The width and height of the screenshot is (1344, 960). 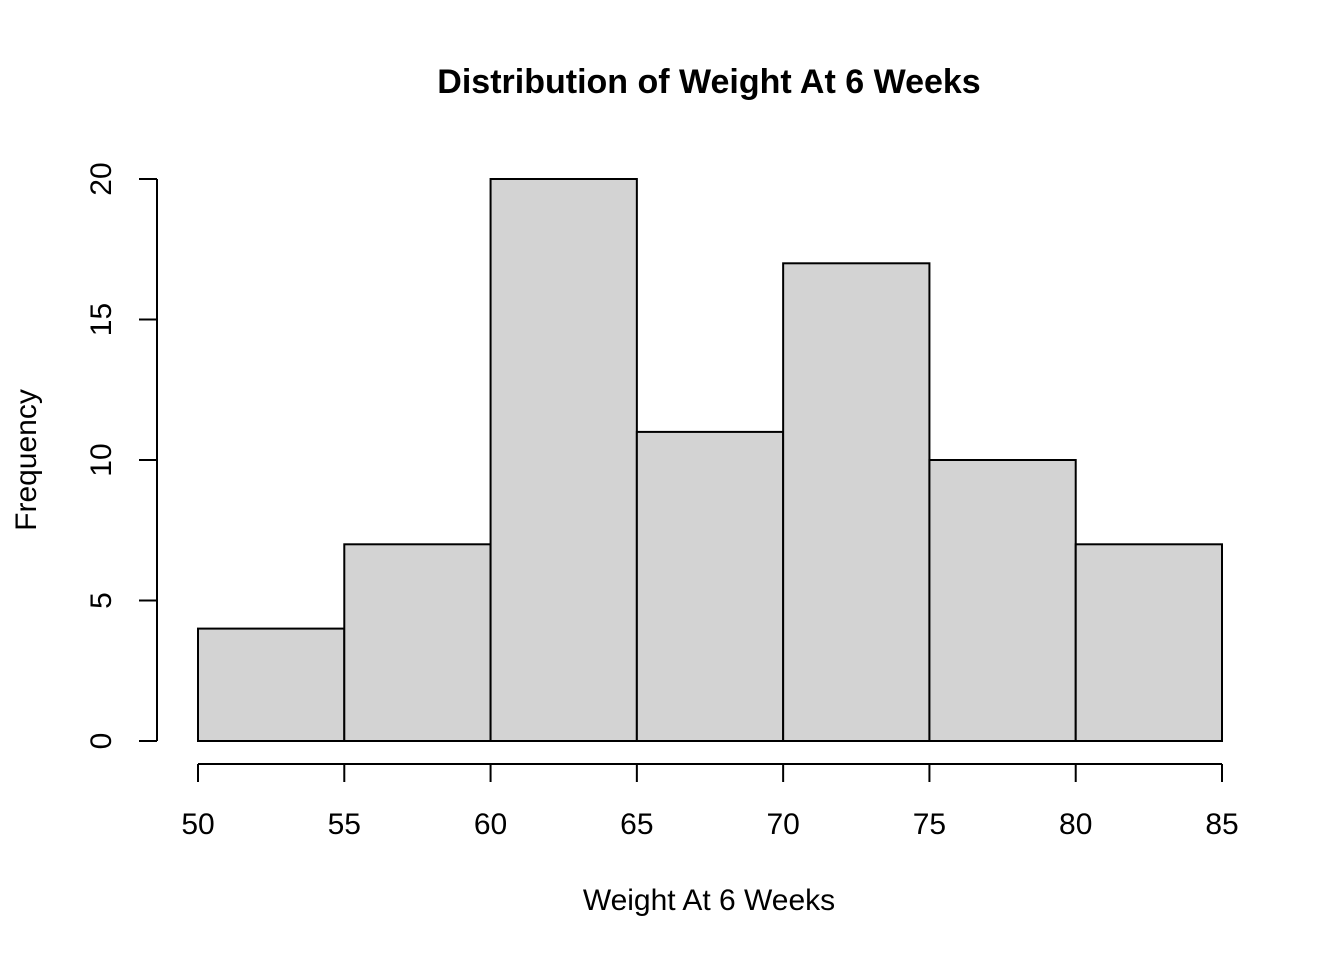 I want to click on y-tick-label-2: 10, so click(x=101, y=459).